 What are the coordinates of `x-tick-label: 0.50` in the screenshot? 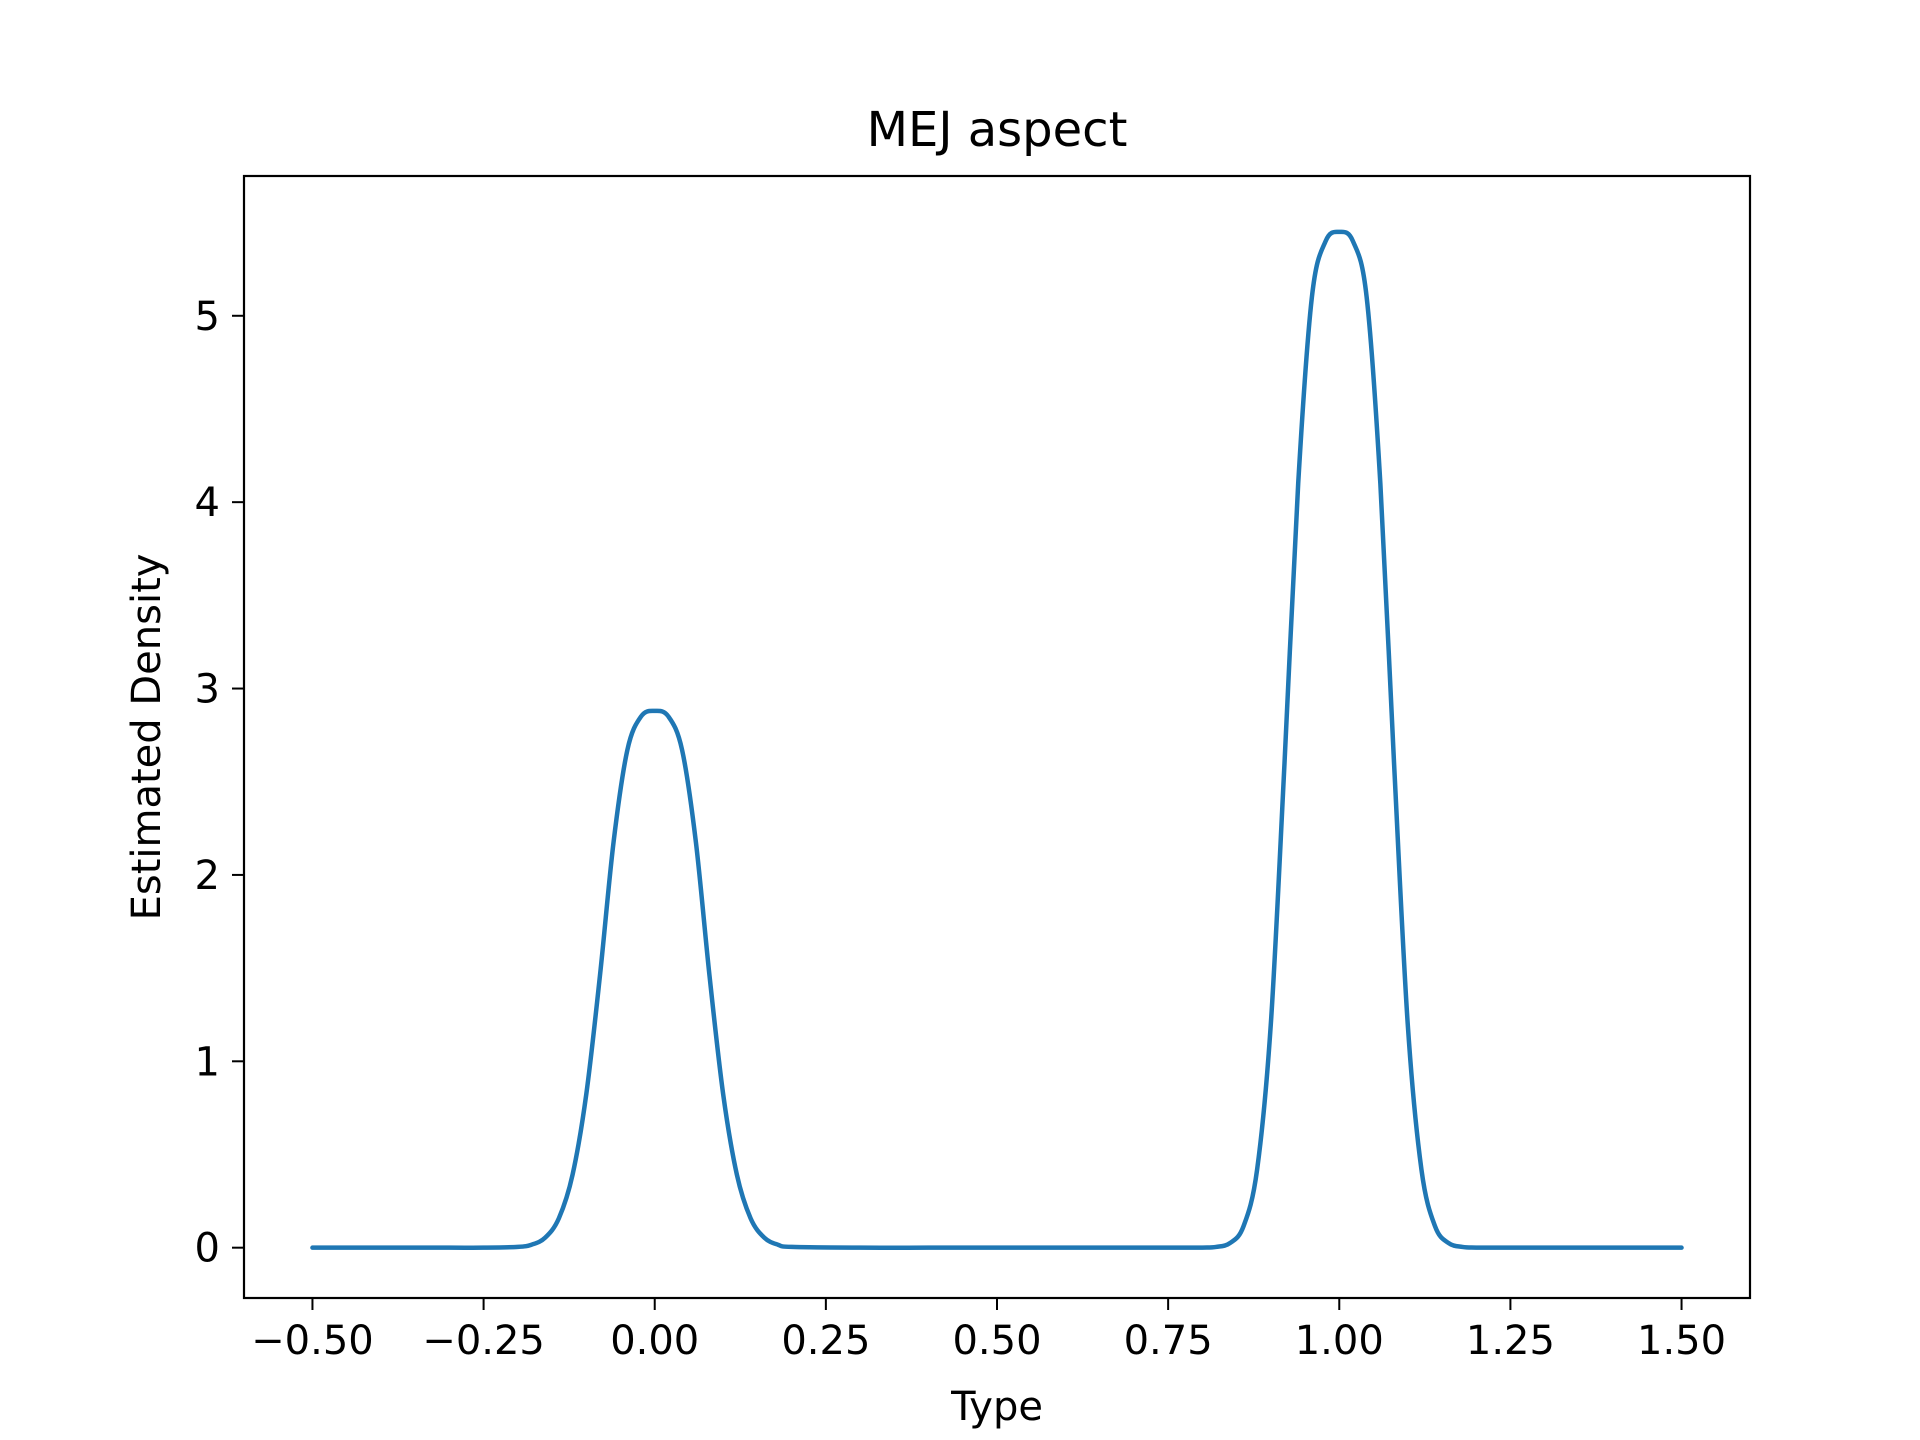 It's located at (996, 1341).